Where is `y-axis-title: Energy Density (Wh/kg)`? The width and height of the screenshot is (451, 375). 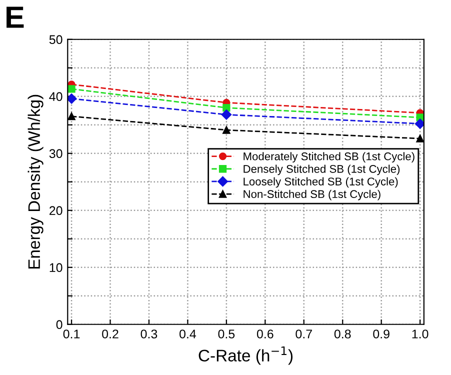 y-axis-title: Energy Density (Wh/kg) is located at coordinates (36, 181).